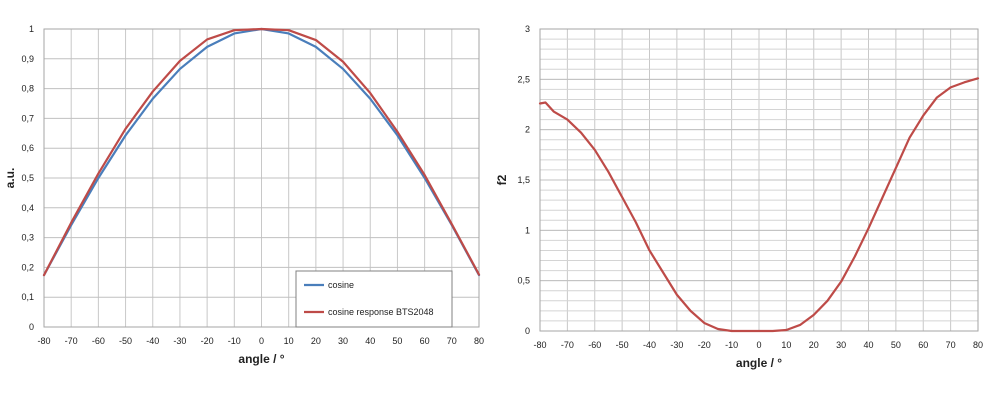 The image size is (1000, 400). Describe the element at coordinates (27, 148) in the screenshot. I see `y-tick-label: 0,6` at that location.